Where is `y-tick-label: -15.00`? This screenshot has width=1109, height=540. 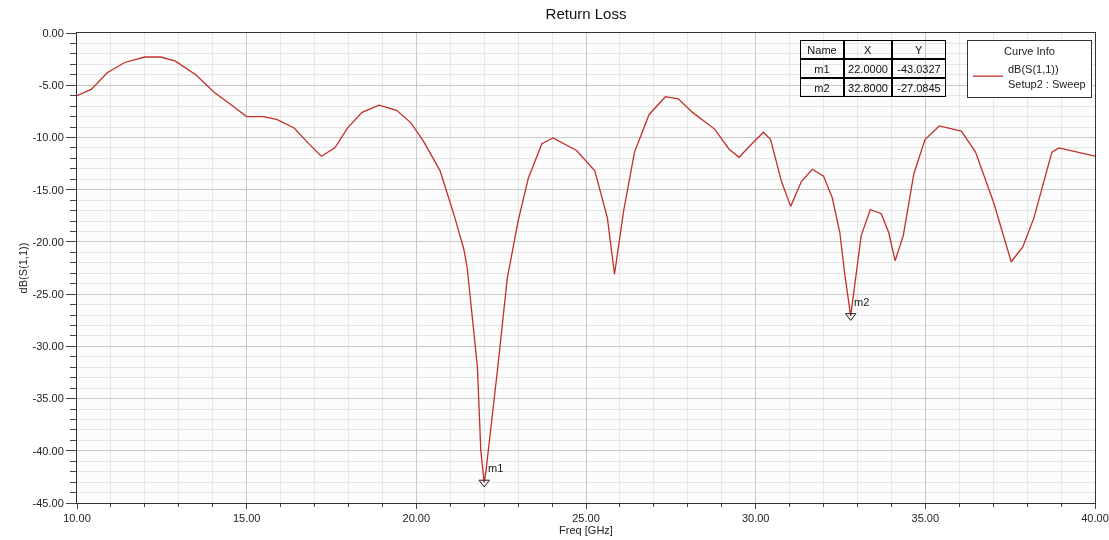
y-tick-label: -15.00 is located at coordinates (48, 189).